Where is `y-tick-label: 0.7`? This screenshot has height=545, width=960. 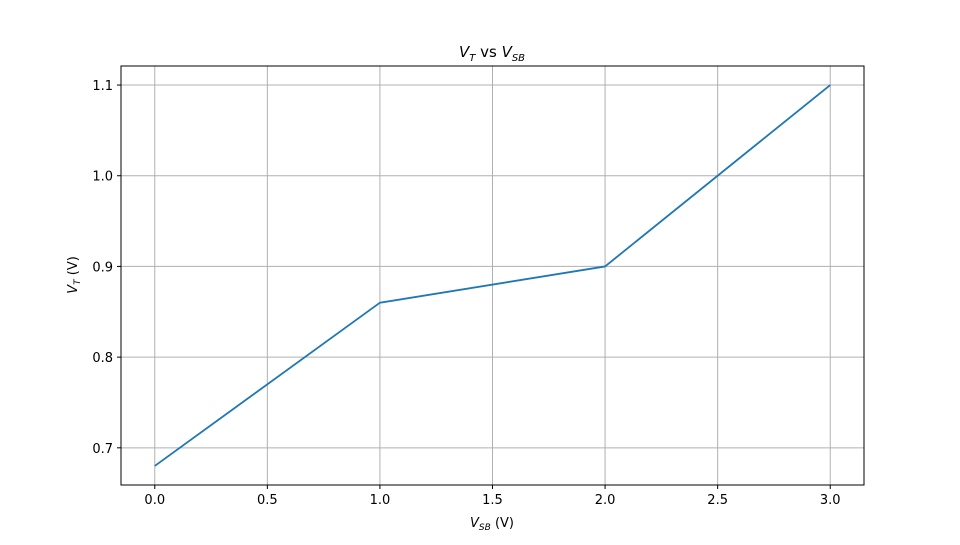
y-tick-label: 0.7 is located at coordinates (102, 449).